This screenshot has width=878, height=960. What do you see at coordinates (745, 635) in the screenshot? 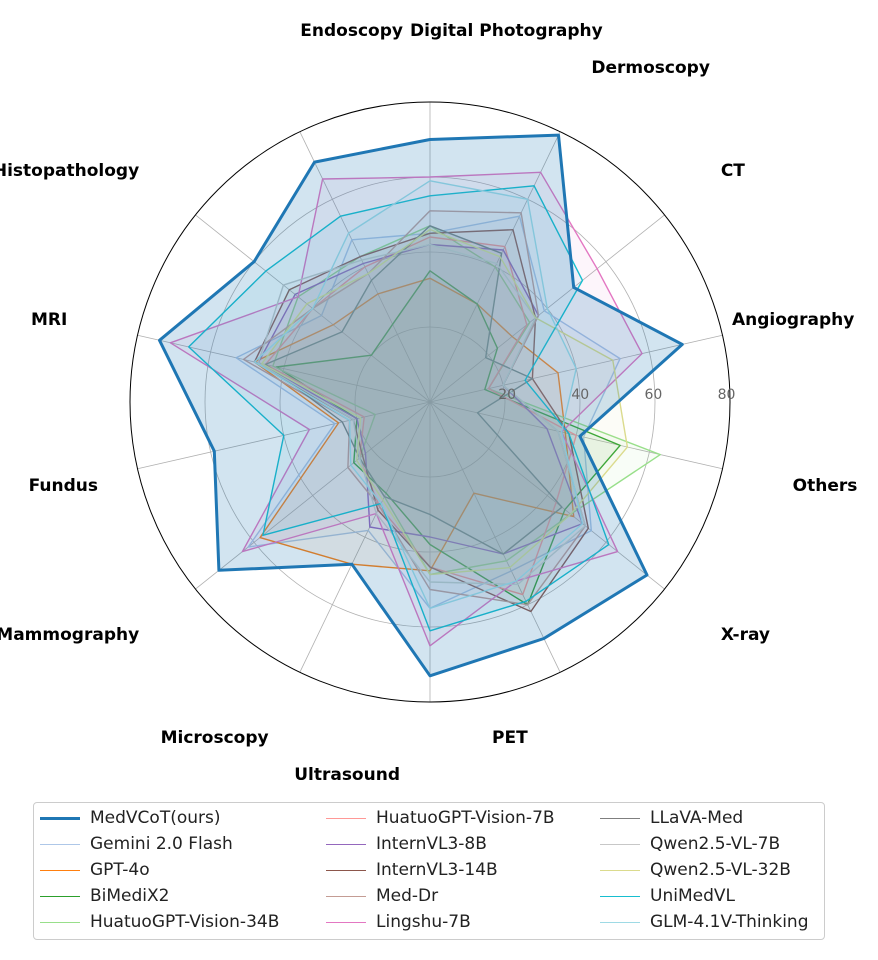
I see `category-label-x-ray: X-ray` at bounding box center [745, 635].